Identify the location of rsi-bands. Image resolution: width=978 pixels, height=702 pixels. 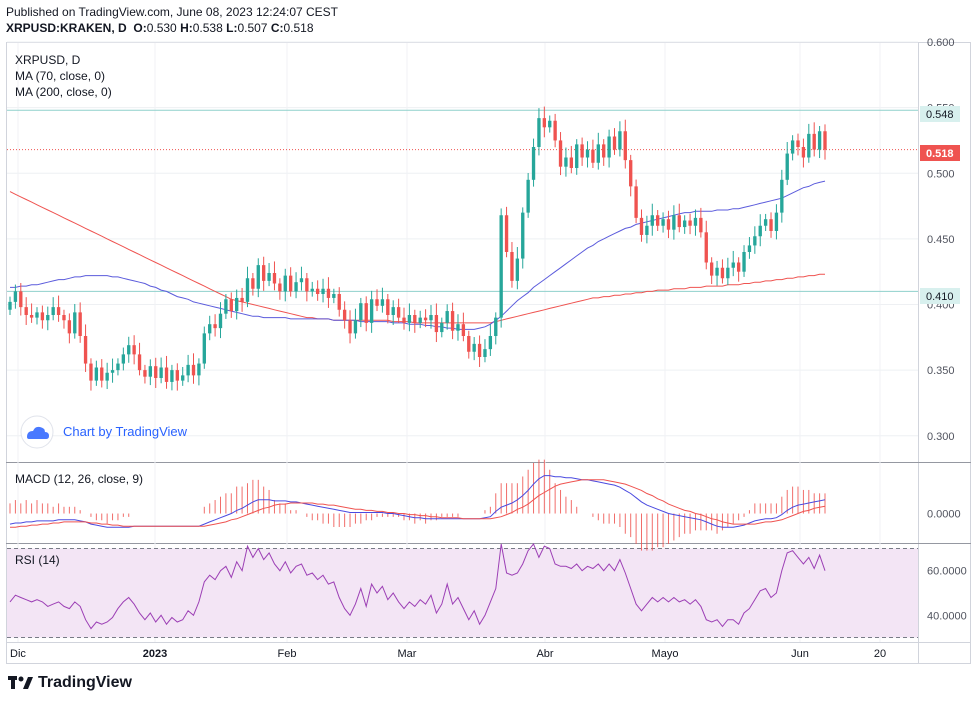
(462, 593).